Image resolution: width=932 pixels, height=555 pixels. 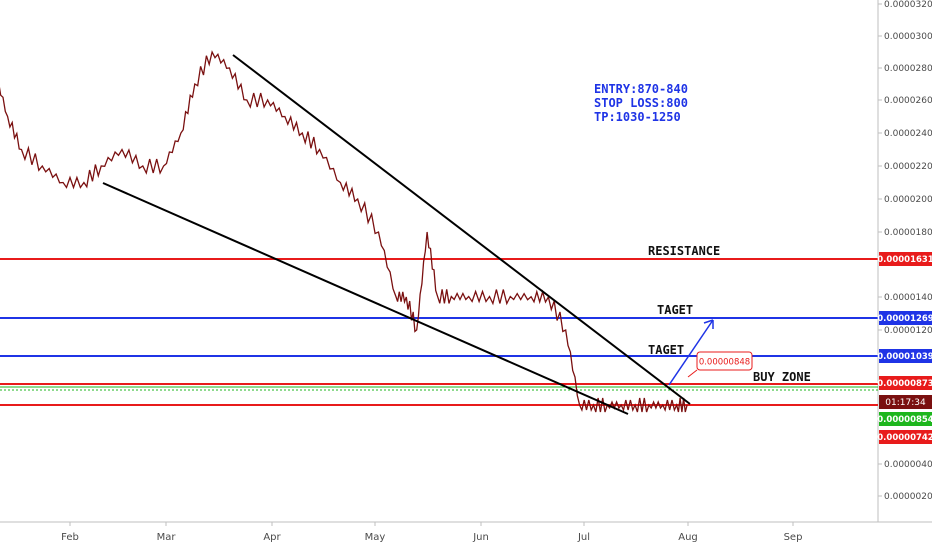 I want to click on projection-arrowhead, so click(x=708, y=324).